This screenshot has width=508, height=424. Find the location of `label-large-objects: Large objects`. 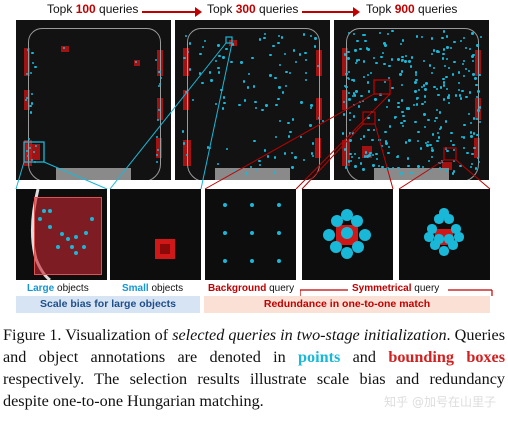

label-large-objects: Large objects is located at coordinates (58, 288).